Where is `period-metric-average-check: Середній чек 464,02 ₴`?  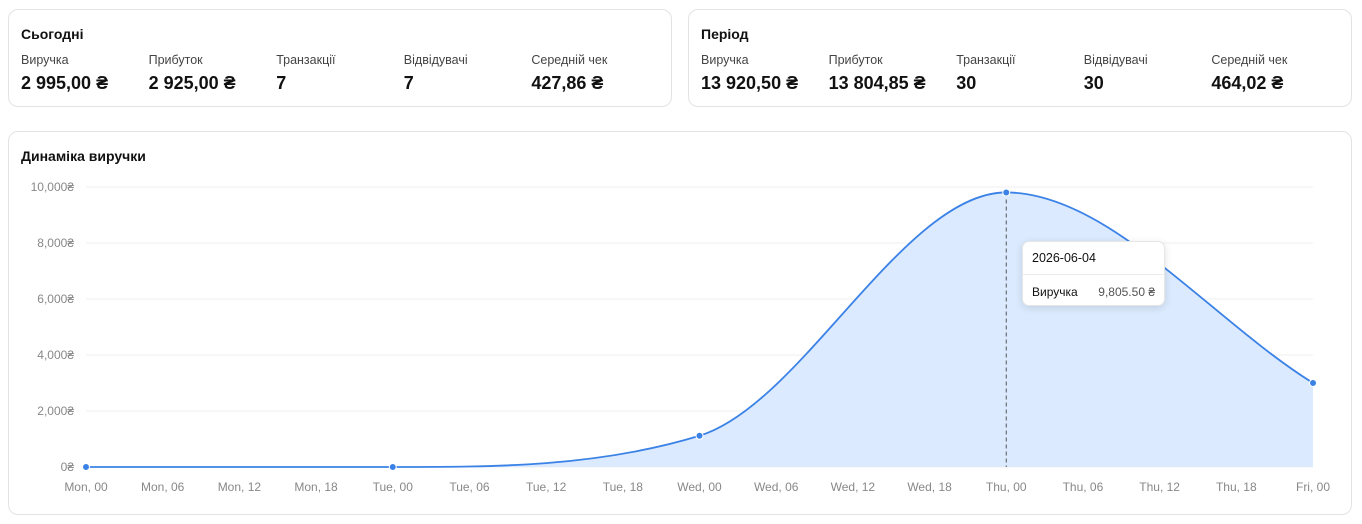
period-metric-average-check: Середній чек 464,02 ₴ is located at coordinates (1275, 73).